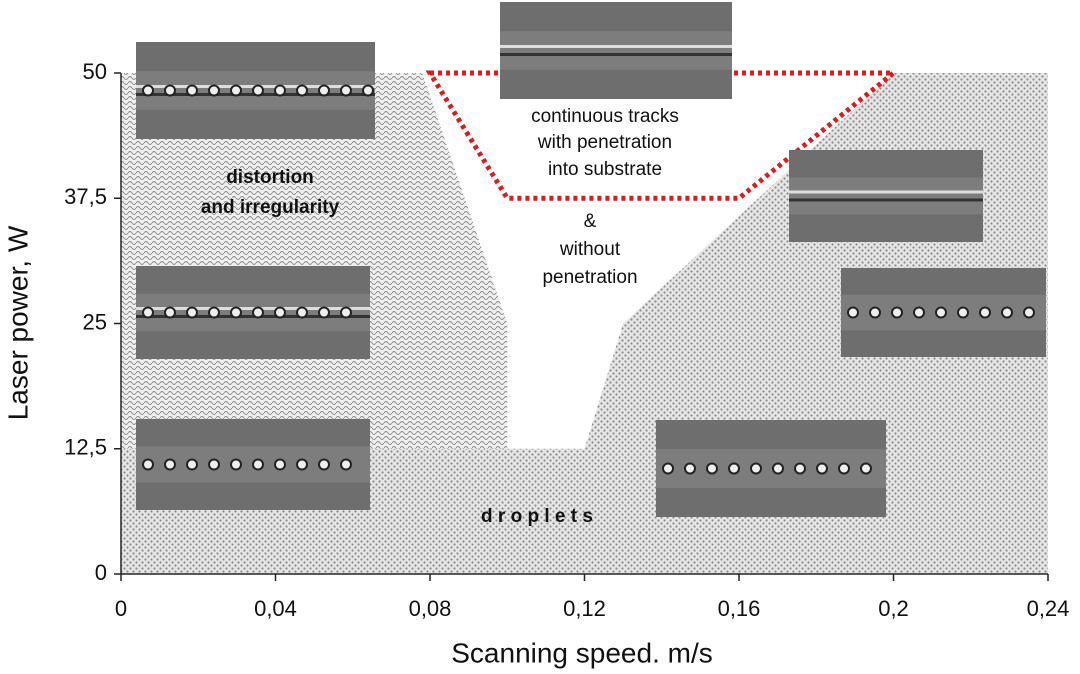  I want to click on annotation: &, so click(590, 221).